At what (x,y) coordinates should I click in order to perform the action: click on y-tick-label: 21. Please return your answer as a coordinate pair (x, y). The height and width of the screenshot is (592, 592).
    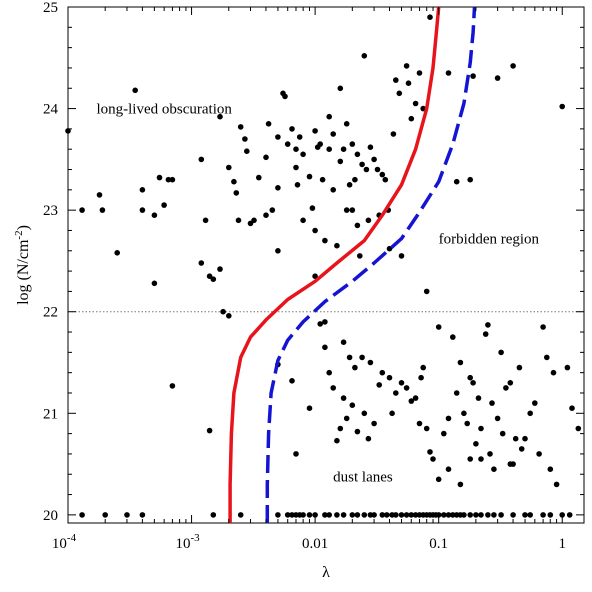
    Looking at the image, I should click on (50, 414).